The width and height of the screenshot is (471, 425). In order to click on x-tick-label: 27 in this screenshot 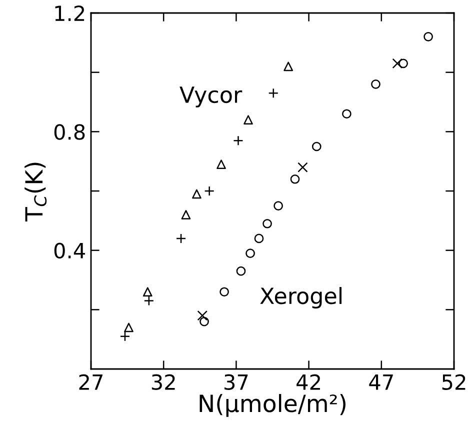, I will do `click(90, 382)`.